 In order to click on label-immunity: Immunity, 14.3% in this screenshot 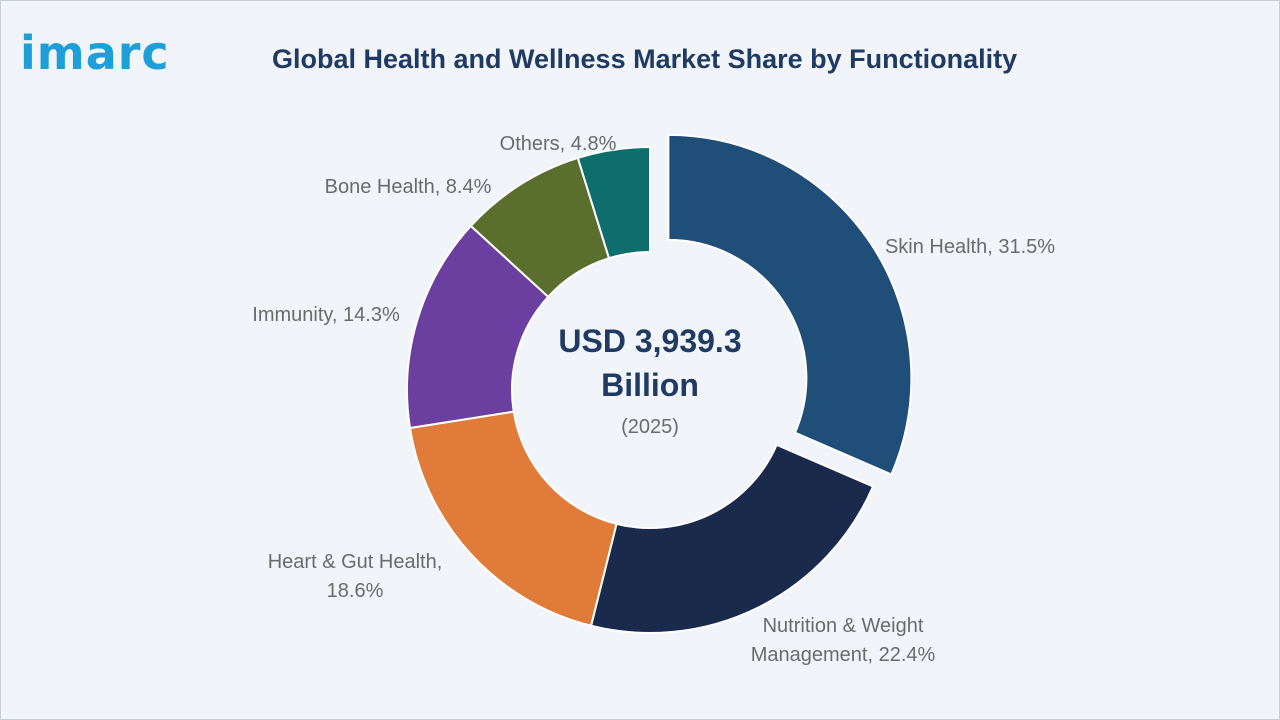, I will do `click(326, 315)`.